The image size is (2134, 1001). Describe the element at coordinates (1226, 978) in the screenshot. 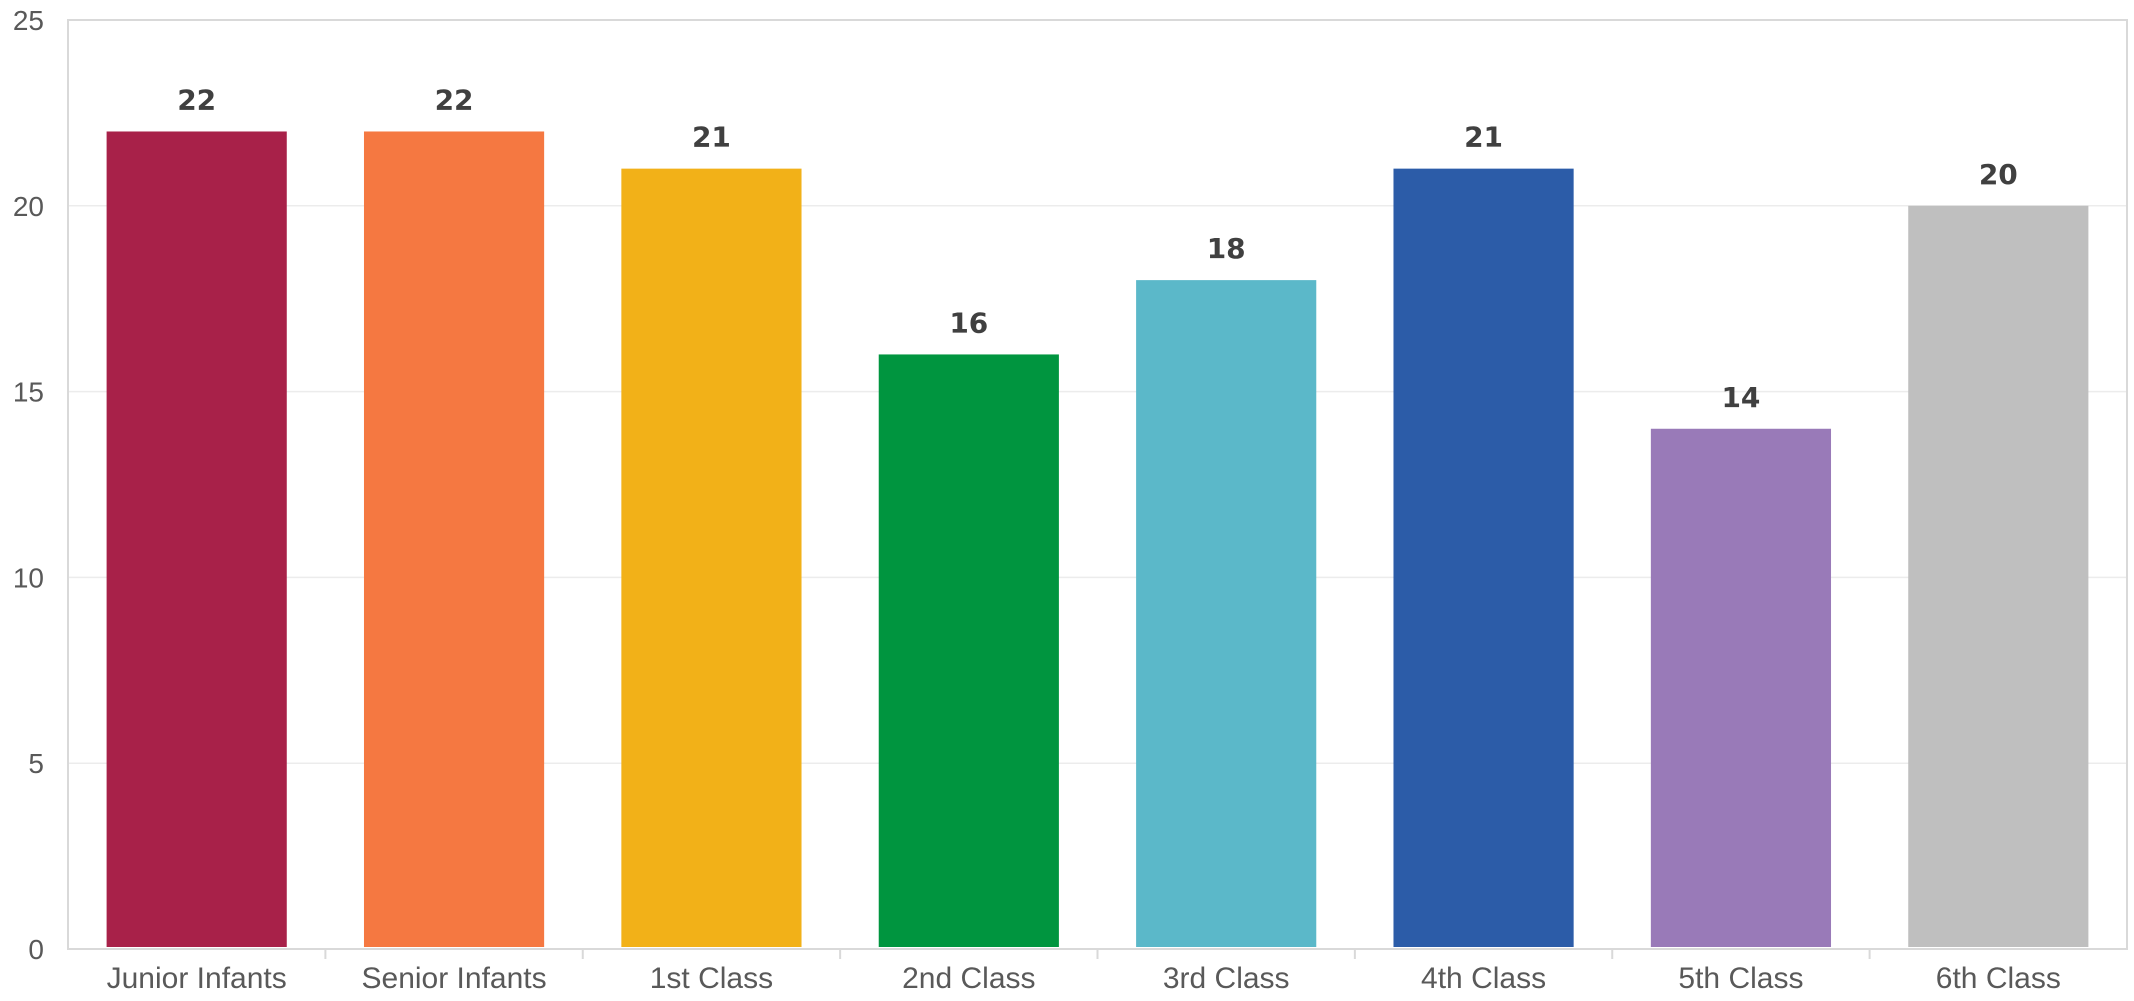

I see `x-tick-label: 3rd Class` at that location.